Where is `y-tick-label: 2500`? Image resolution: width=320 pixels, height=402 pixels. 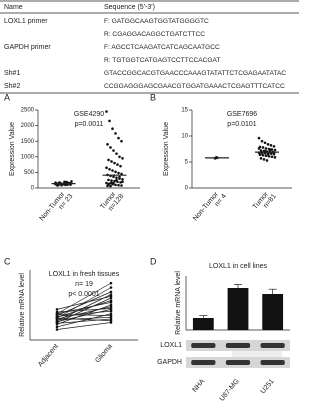 y-tick-label: 2500 is located at coordinates (28, 111).